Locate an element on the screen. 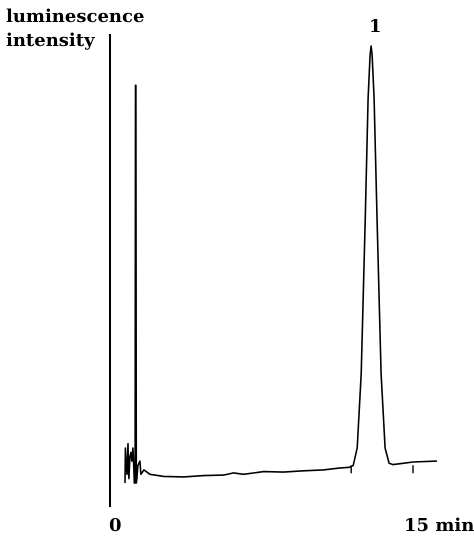 This screenshot has height=542, width=474. x-tick-label-15: 15 min is located at coordinates (439, 525).